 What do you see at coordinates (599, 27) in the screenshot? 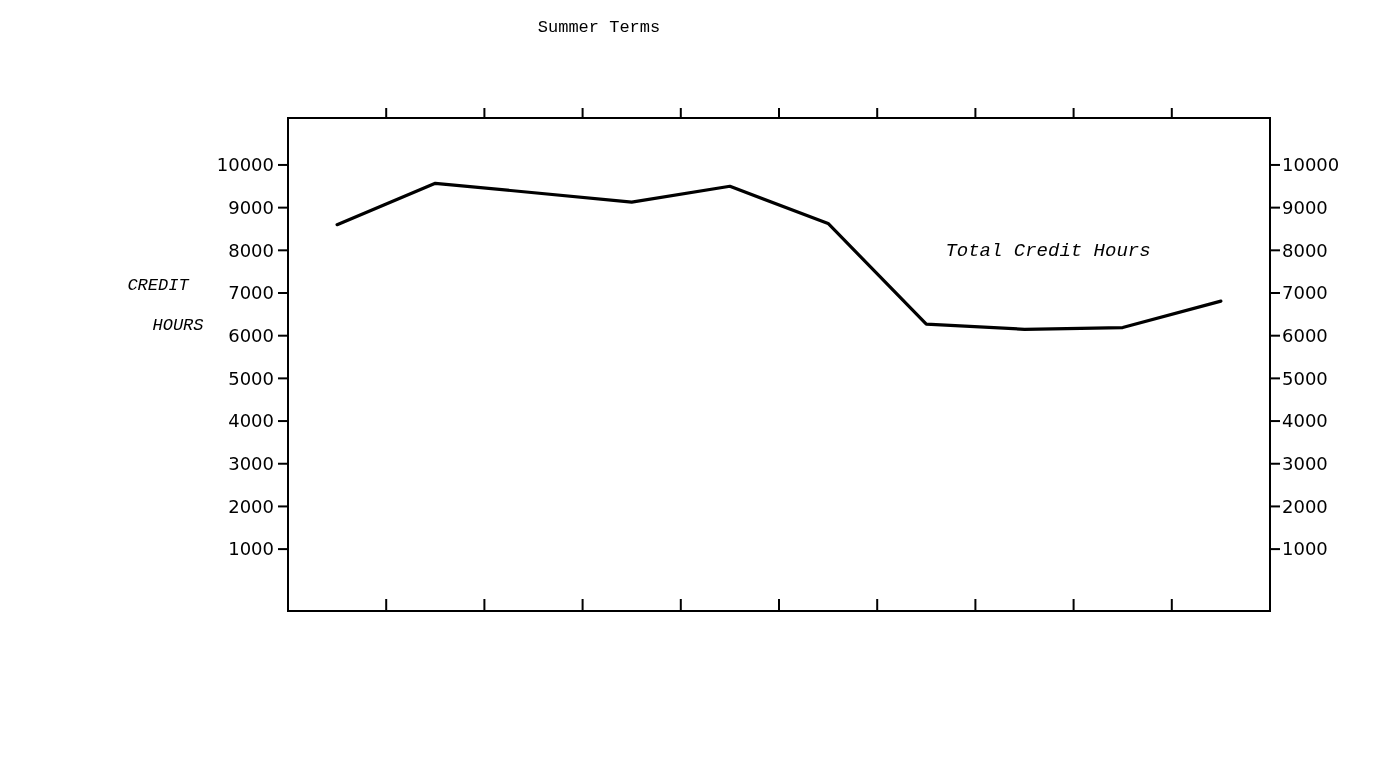
I see `chart-title: Summer Terms` at bounding box center [599, 27].